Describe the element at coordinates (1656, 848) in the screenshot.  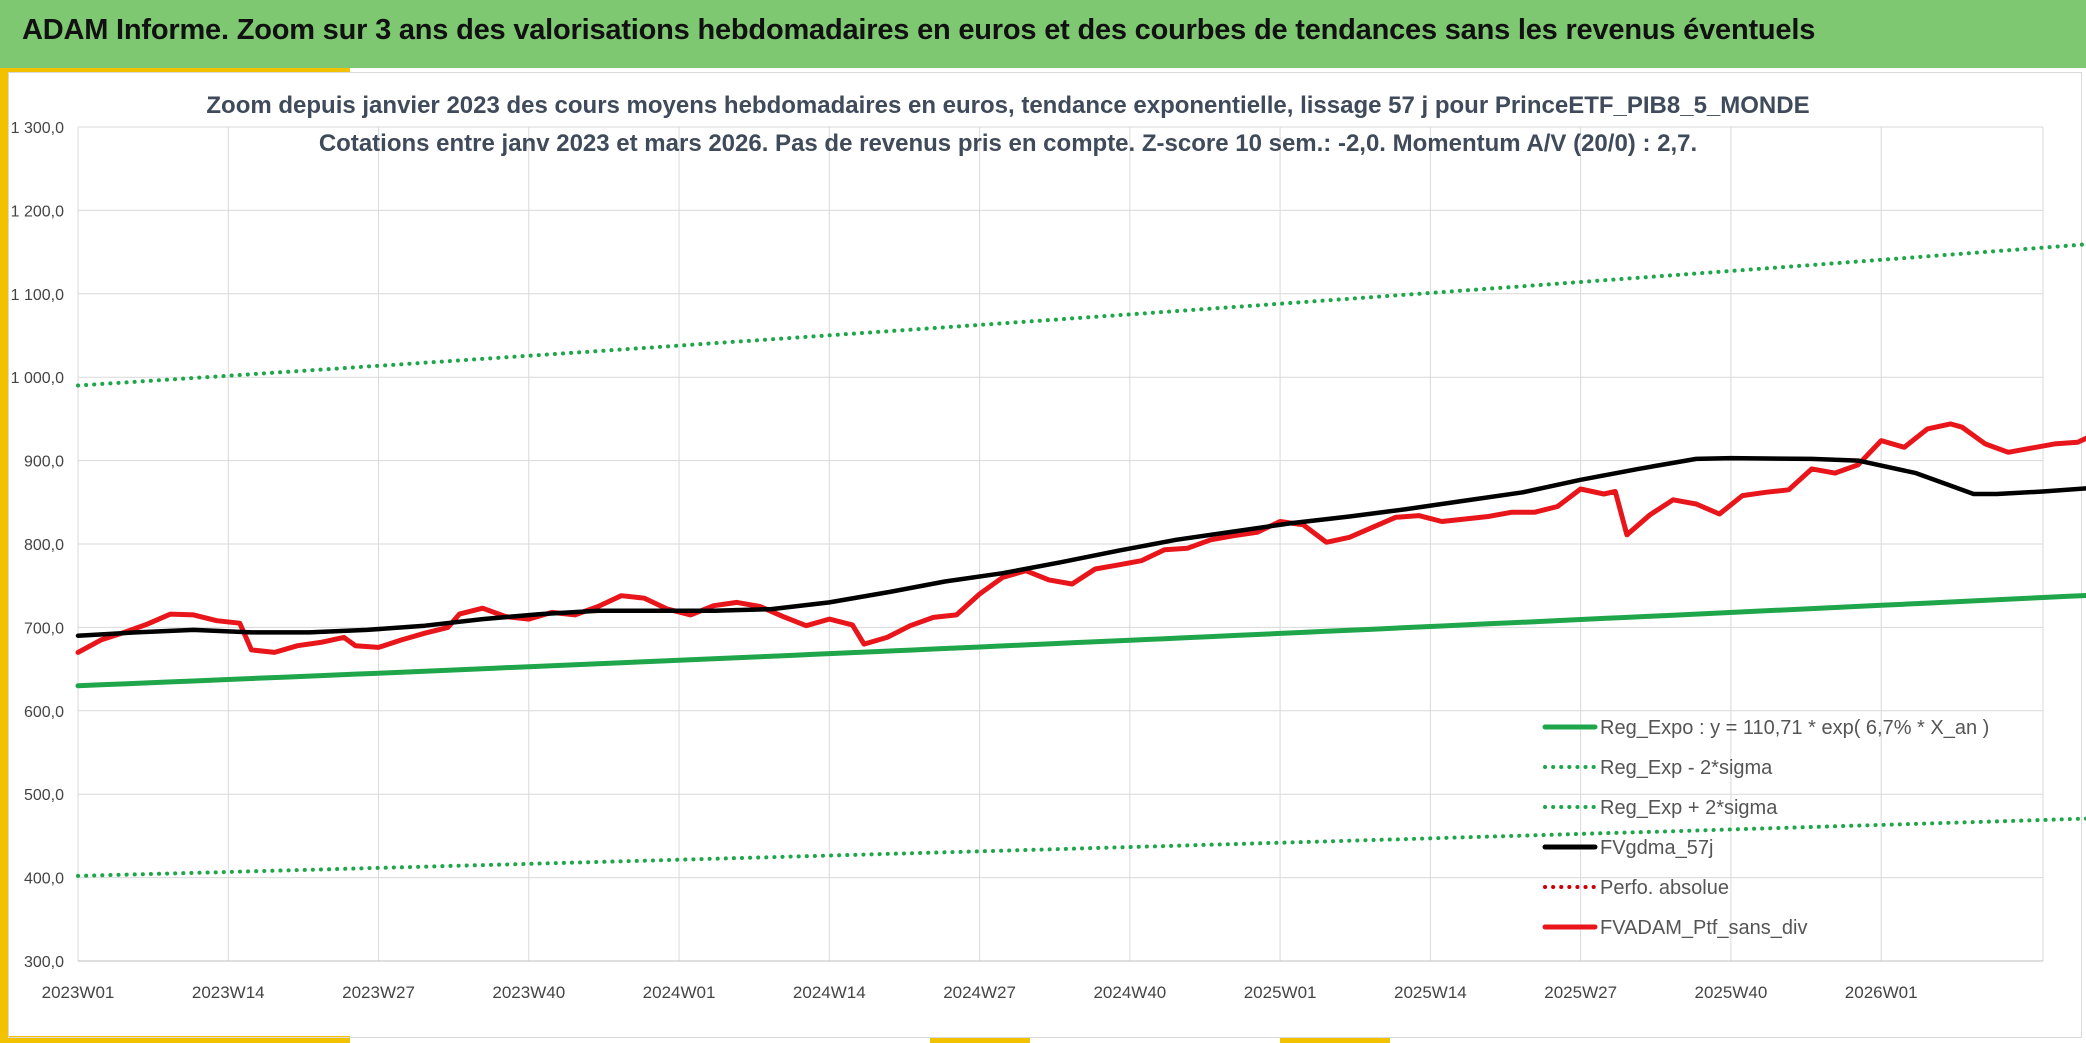
I see `legend-label: FVgdma_57j` at that location.